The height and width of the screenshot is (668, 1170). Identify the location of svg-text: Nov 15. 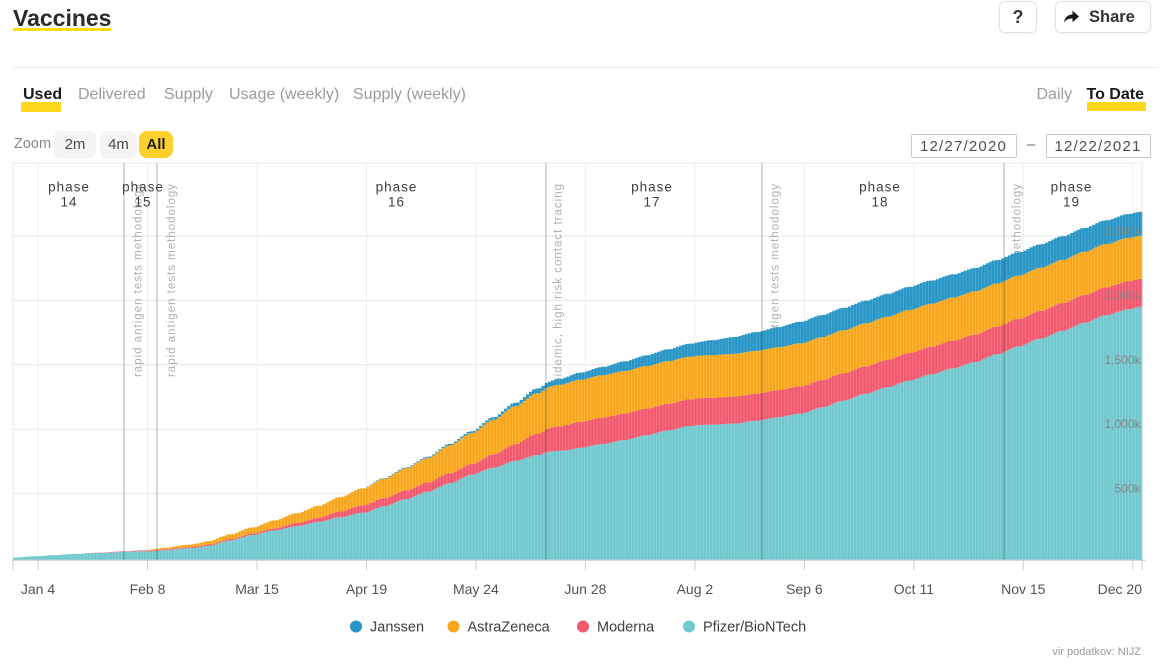
(1023, 589).